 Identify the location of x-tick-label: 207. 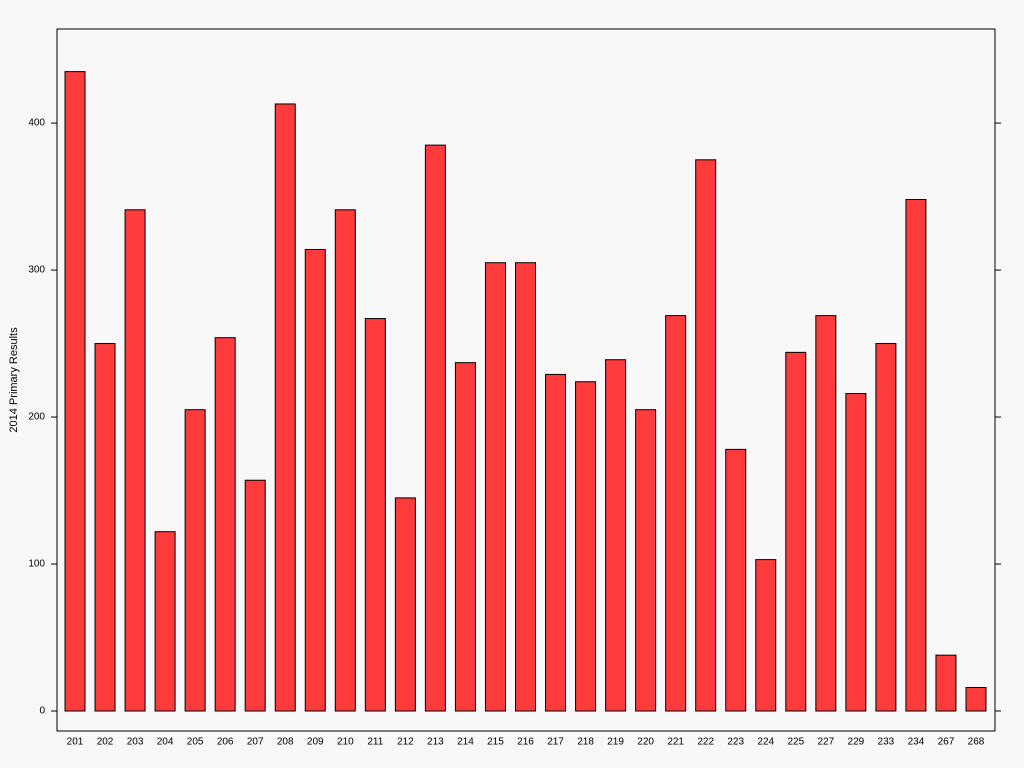
(255, 742).